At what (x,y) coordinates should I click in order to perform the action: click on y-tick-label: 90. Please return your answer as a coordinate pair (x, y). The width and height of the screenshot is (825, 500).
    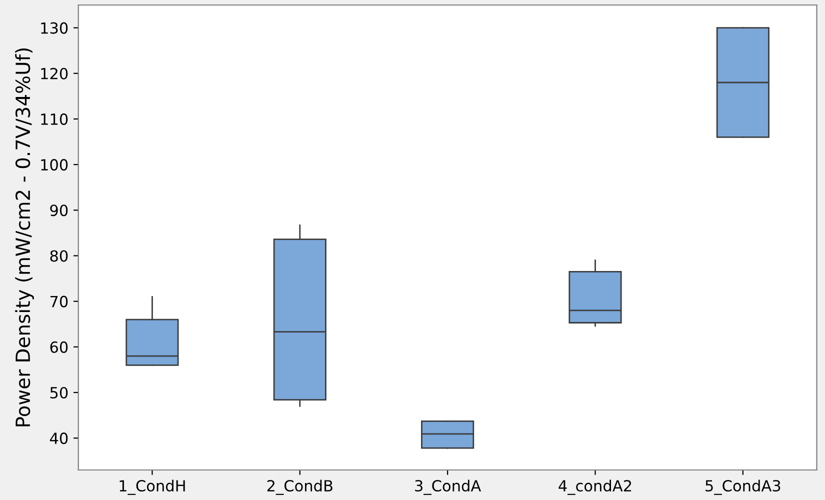
    Looking at the image, I should click on (59, 210).